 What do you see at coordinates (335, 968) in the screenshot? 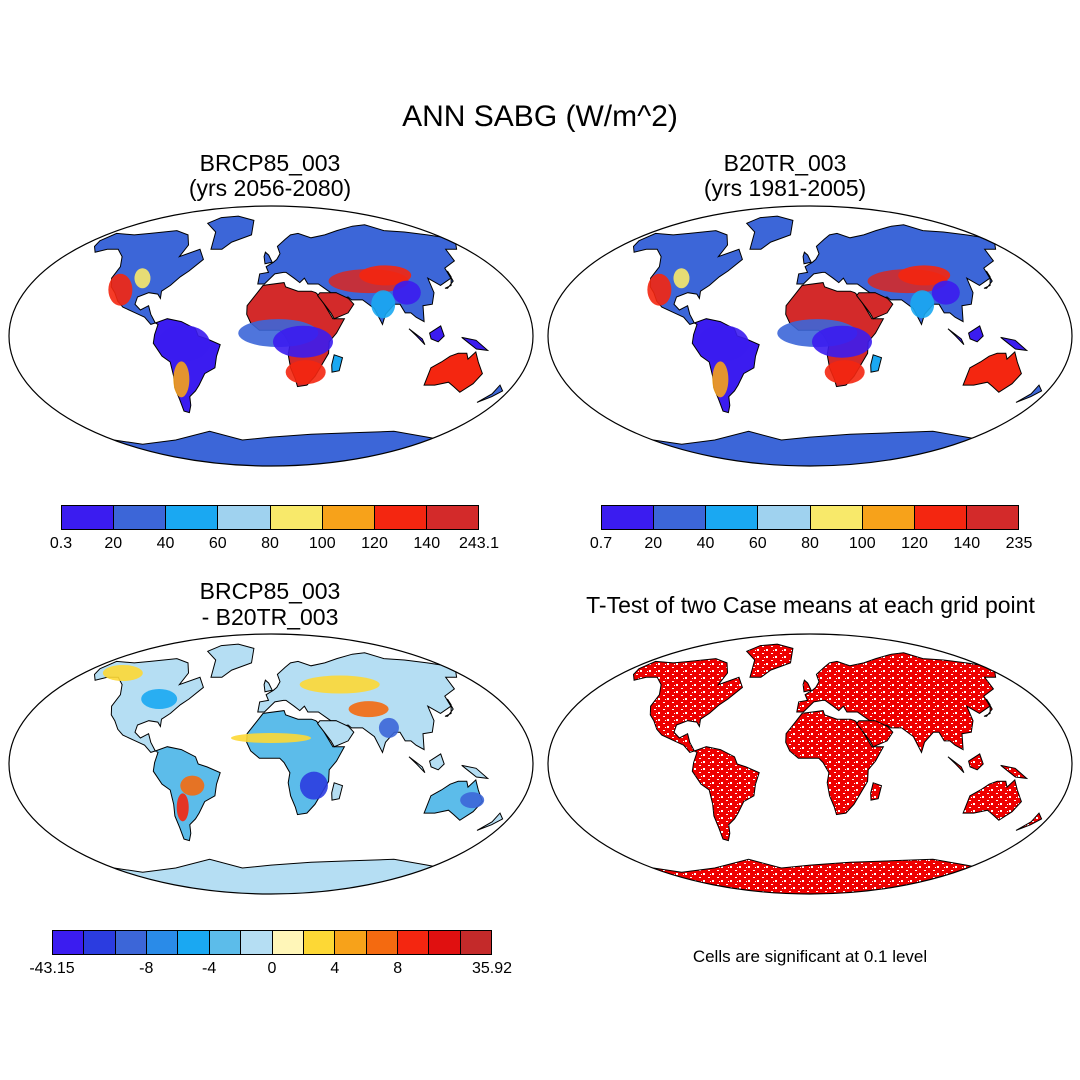
I see `colorbar-label: 4` at bounding box center [335, 968].